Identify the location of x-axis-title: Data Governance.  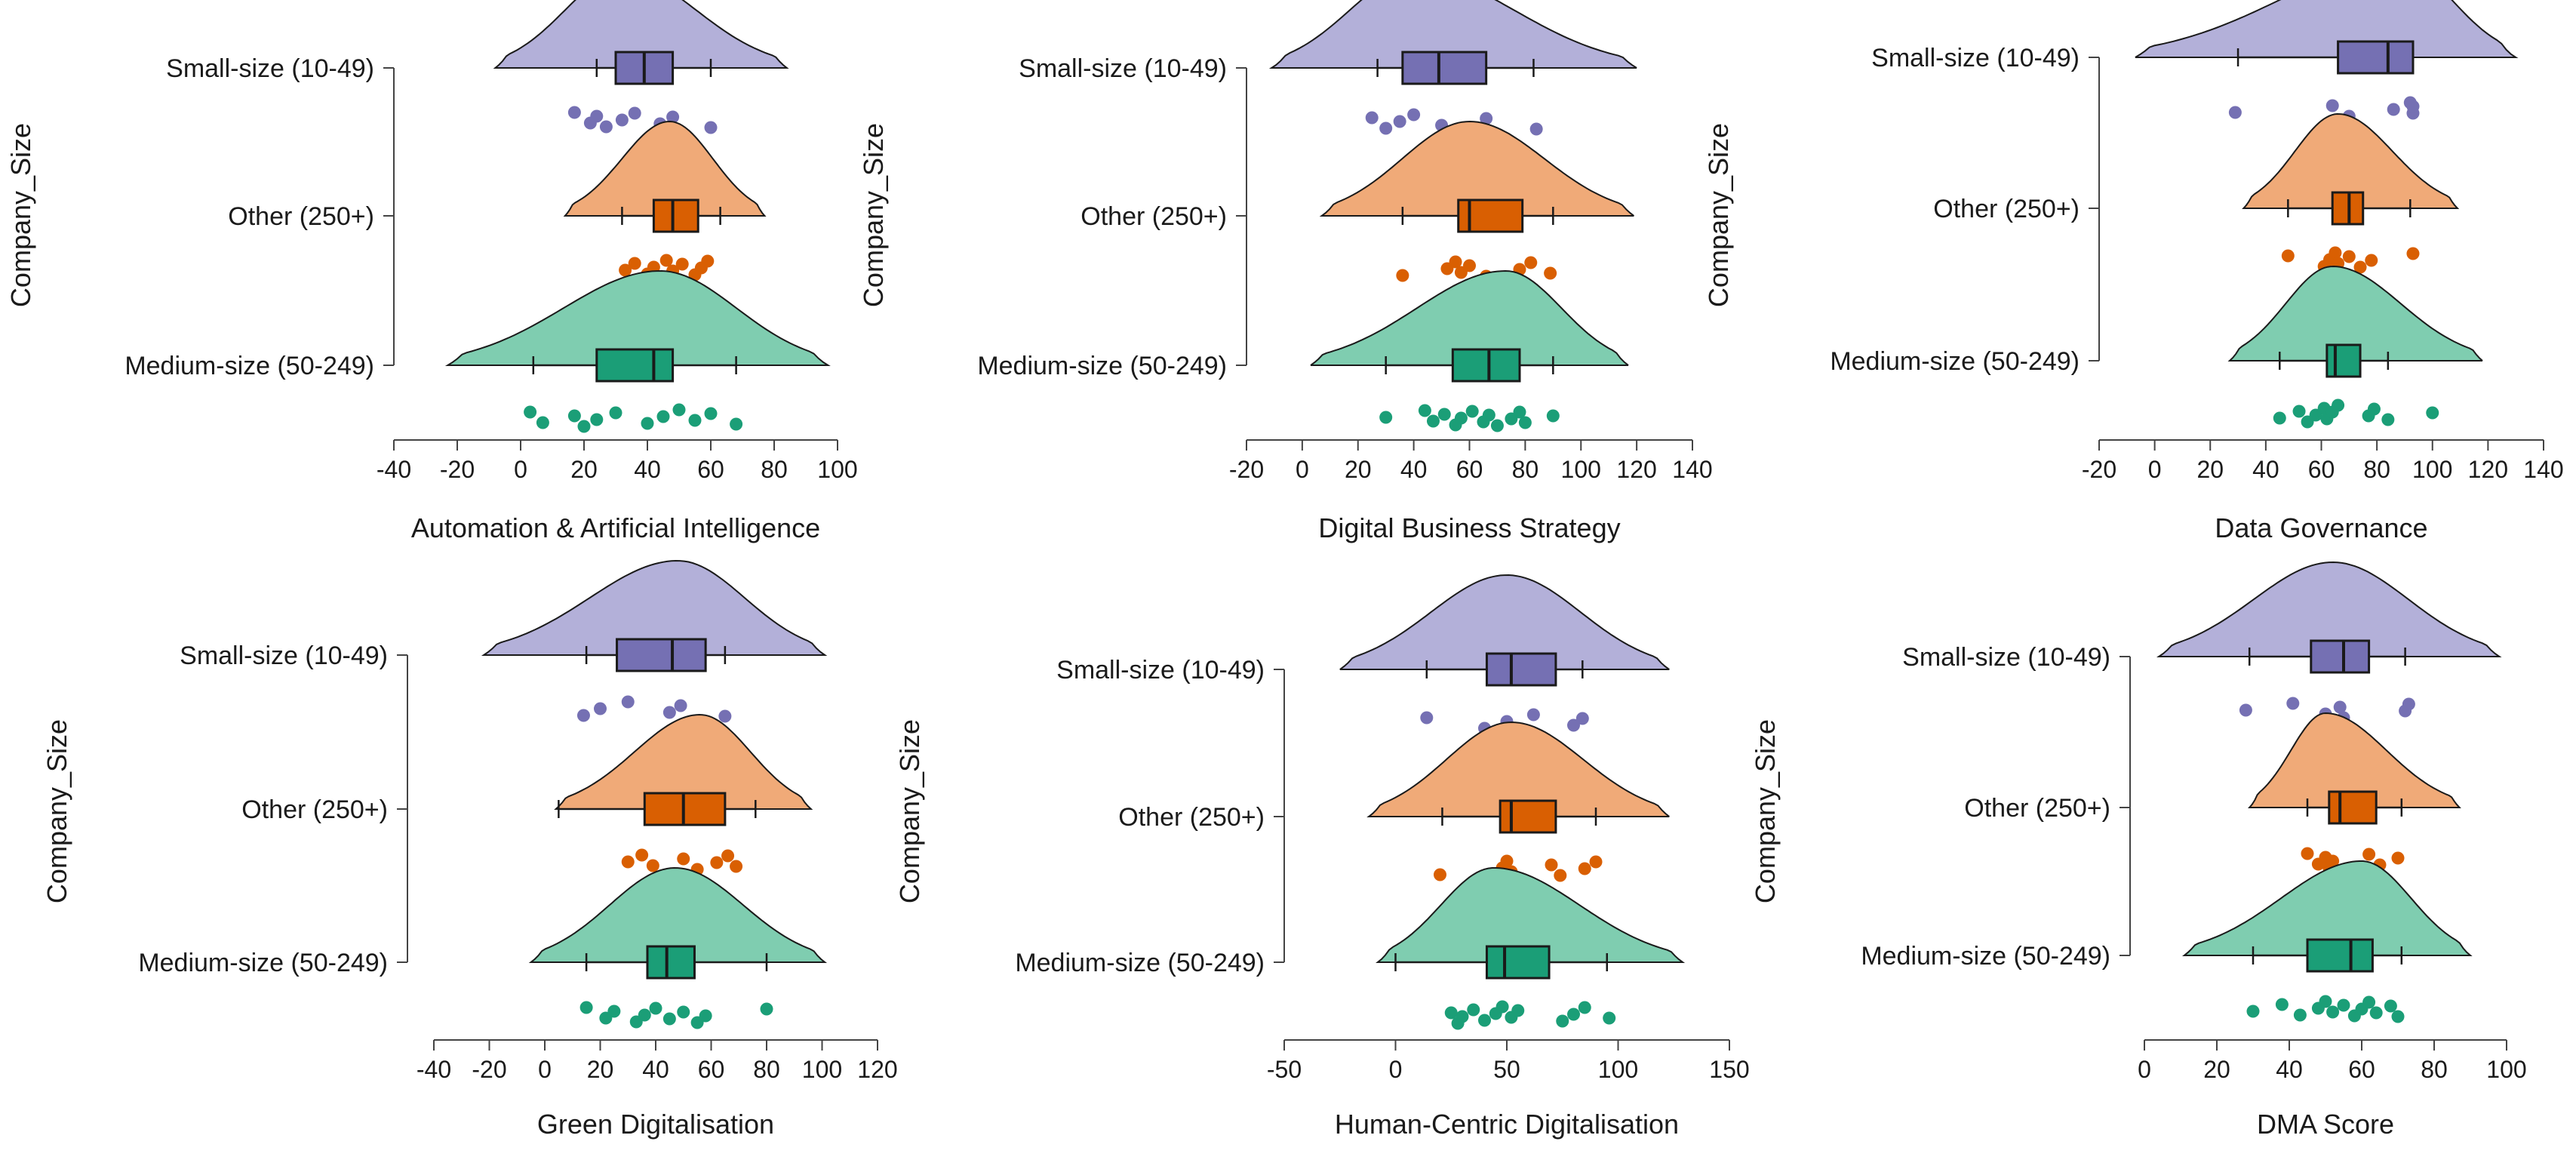
(2321, 527).